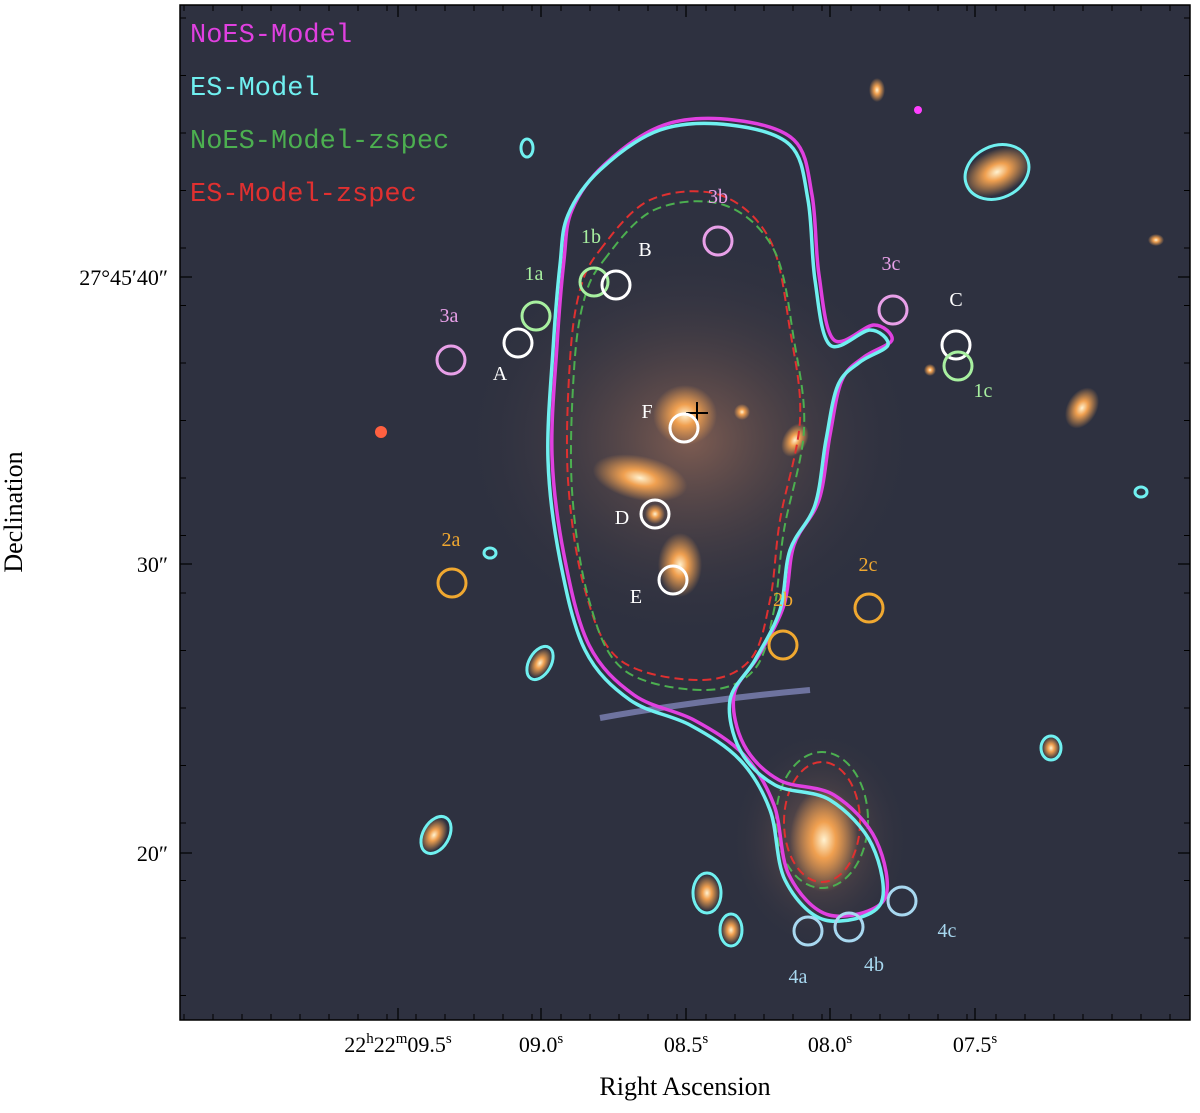 Image resolution: width=1200 pixels, height=1113 pixels. Describe the element at coordinates (534, 274) in the screenshot. I see `image-label: 1a` at that location.